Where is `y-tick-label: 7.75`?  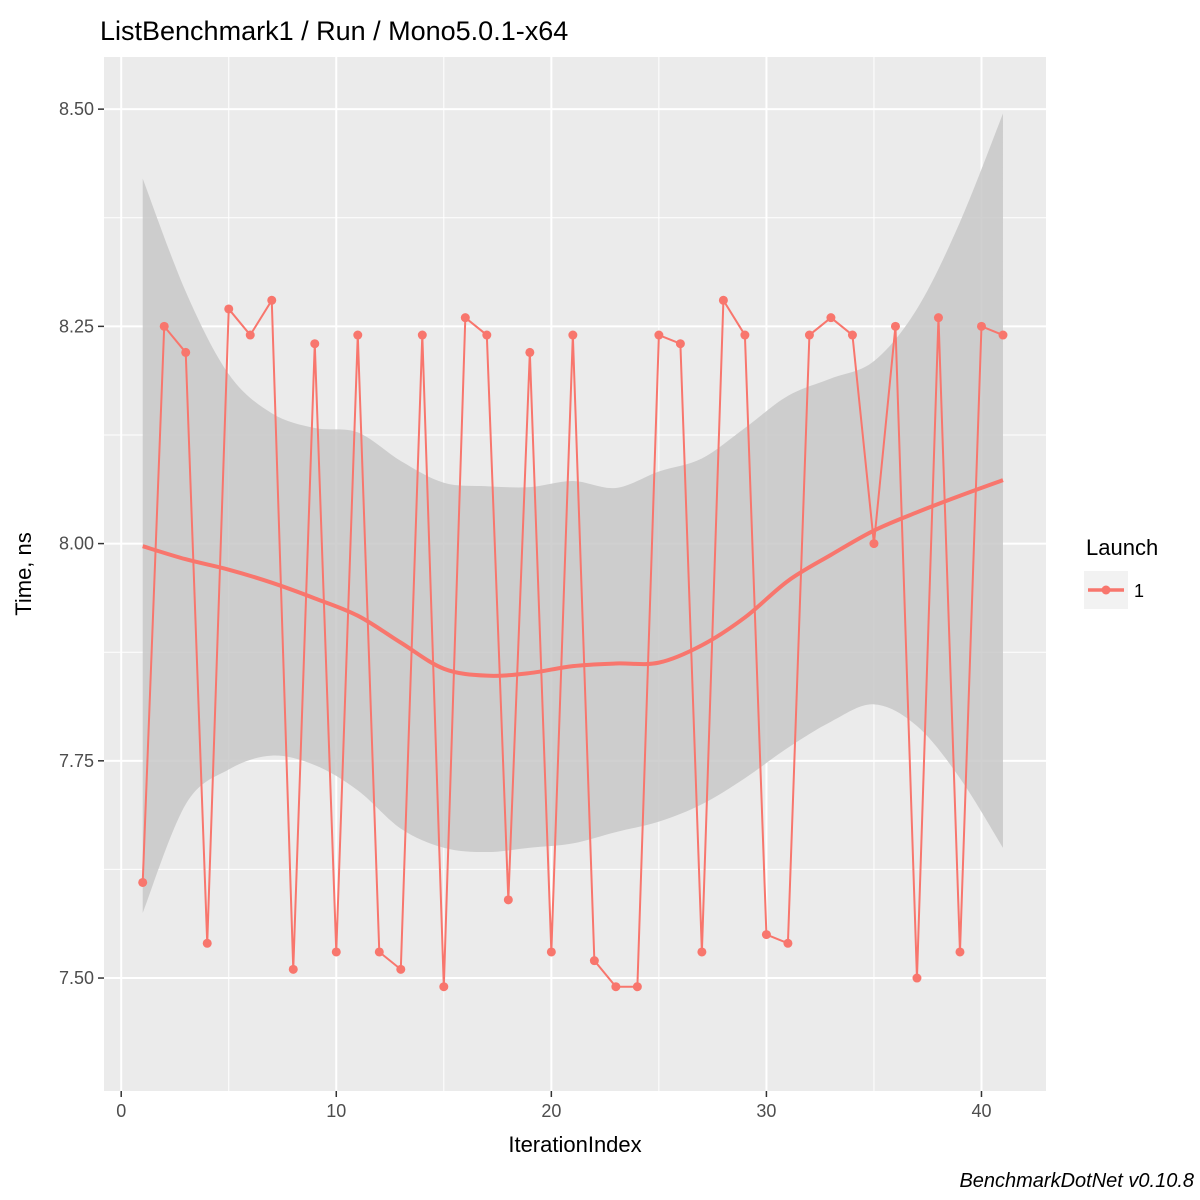 y-tick-label: 7.75 is located at coordinates (76, 761).